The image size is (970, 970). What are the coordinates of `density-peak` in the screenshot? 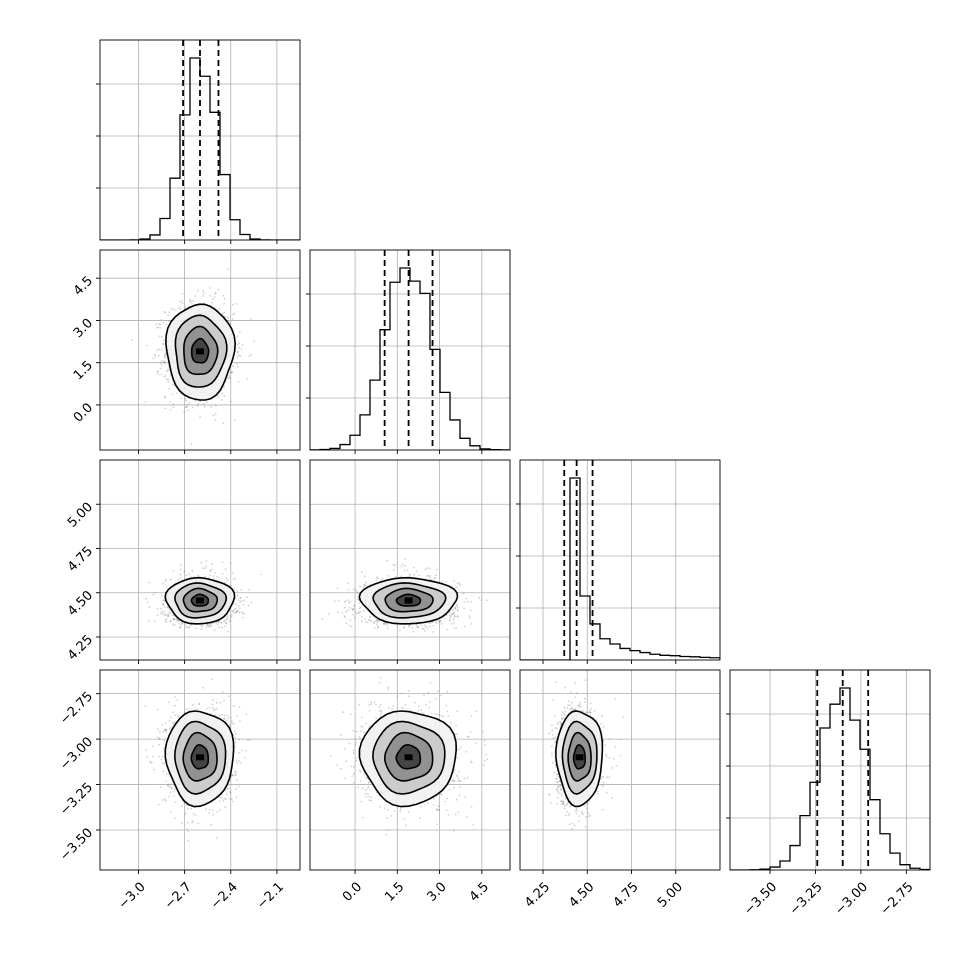 It's located at (200, 351).